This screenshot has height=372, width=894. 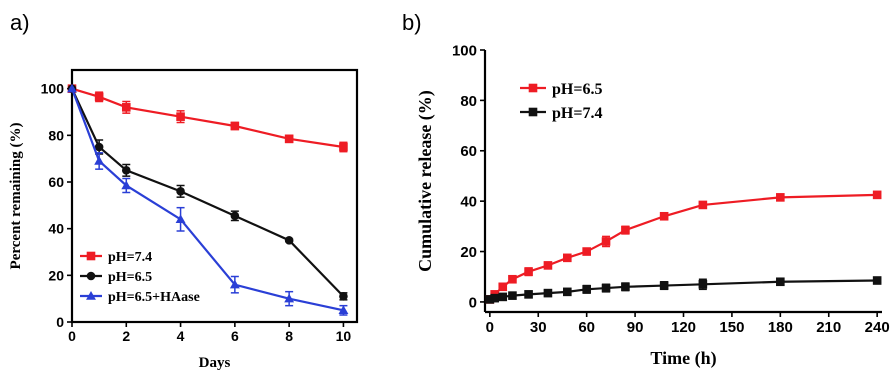 I want to click on x-tick-label: 60, so click(x=586, y=327).